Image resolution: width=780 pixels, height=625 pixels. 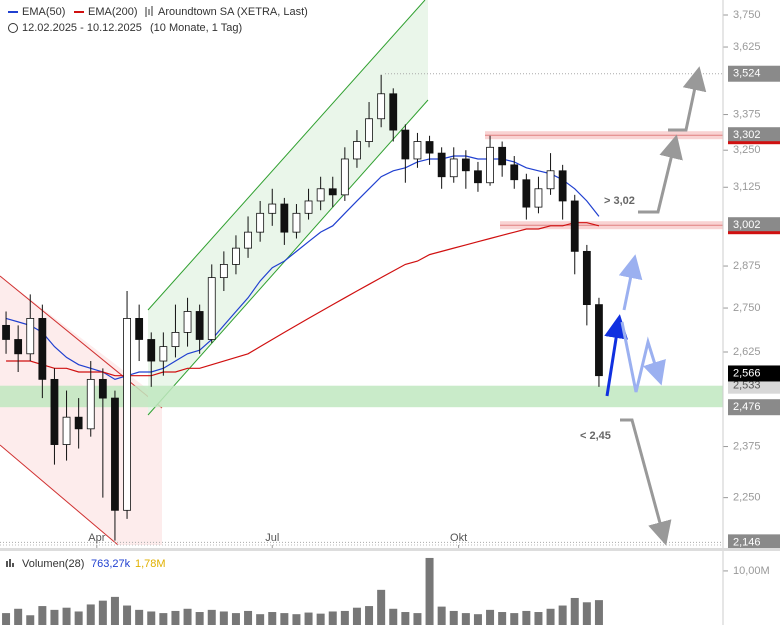 What do you see at coordinates (43, 12) in the screenshot?
I see `legend-label: EMA(50)` at bounding box center [43, 12].